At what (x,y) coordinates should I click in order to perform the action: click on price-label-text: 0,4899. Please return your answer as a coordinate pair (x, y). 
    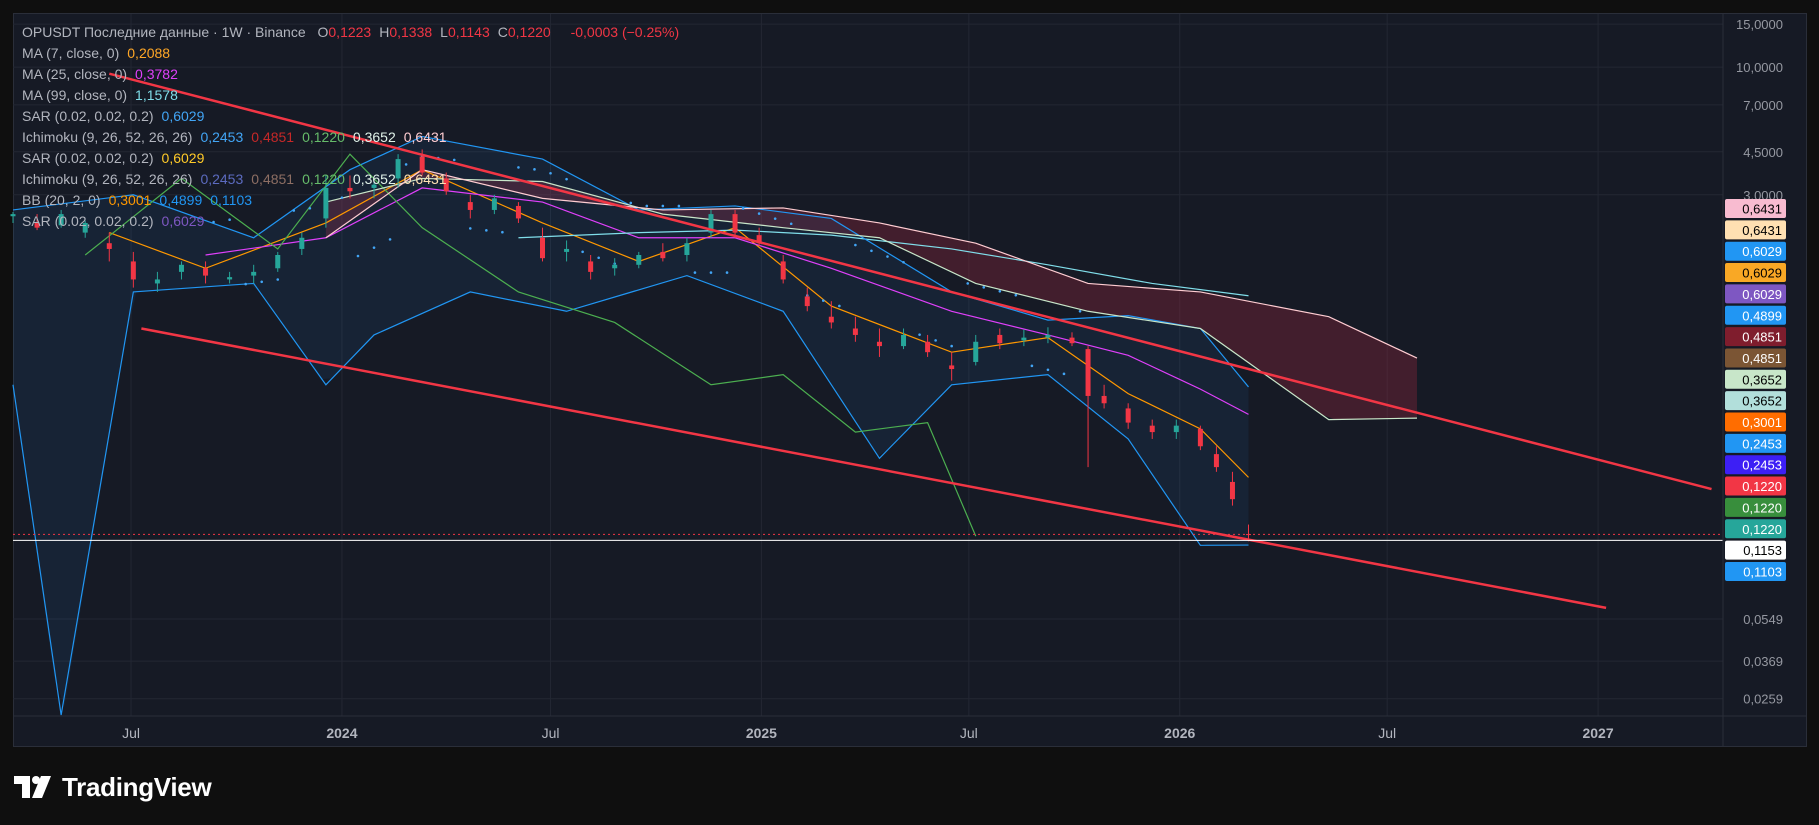
    Looking at the image, I should click on (1762, 315).